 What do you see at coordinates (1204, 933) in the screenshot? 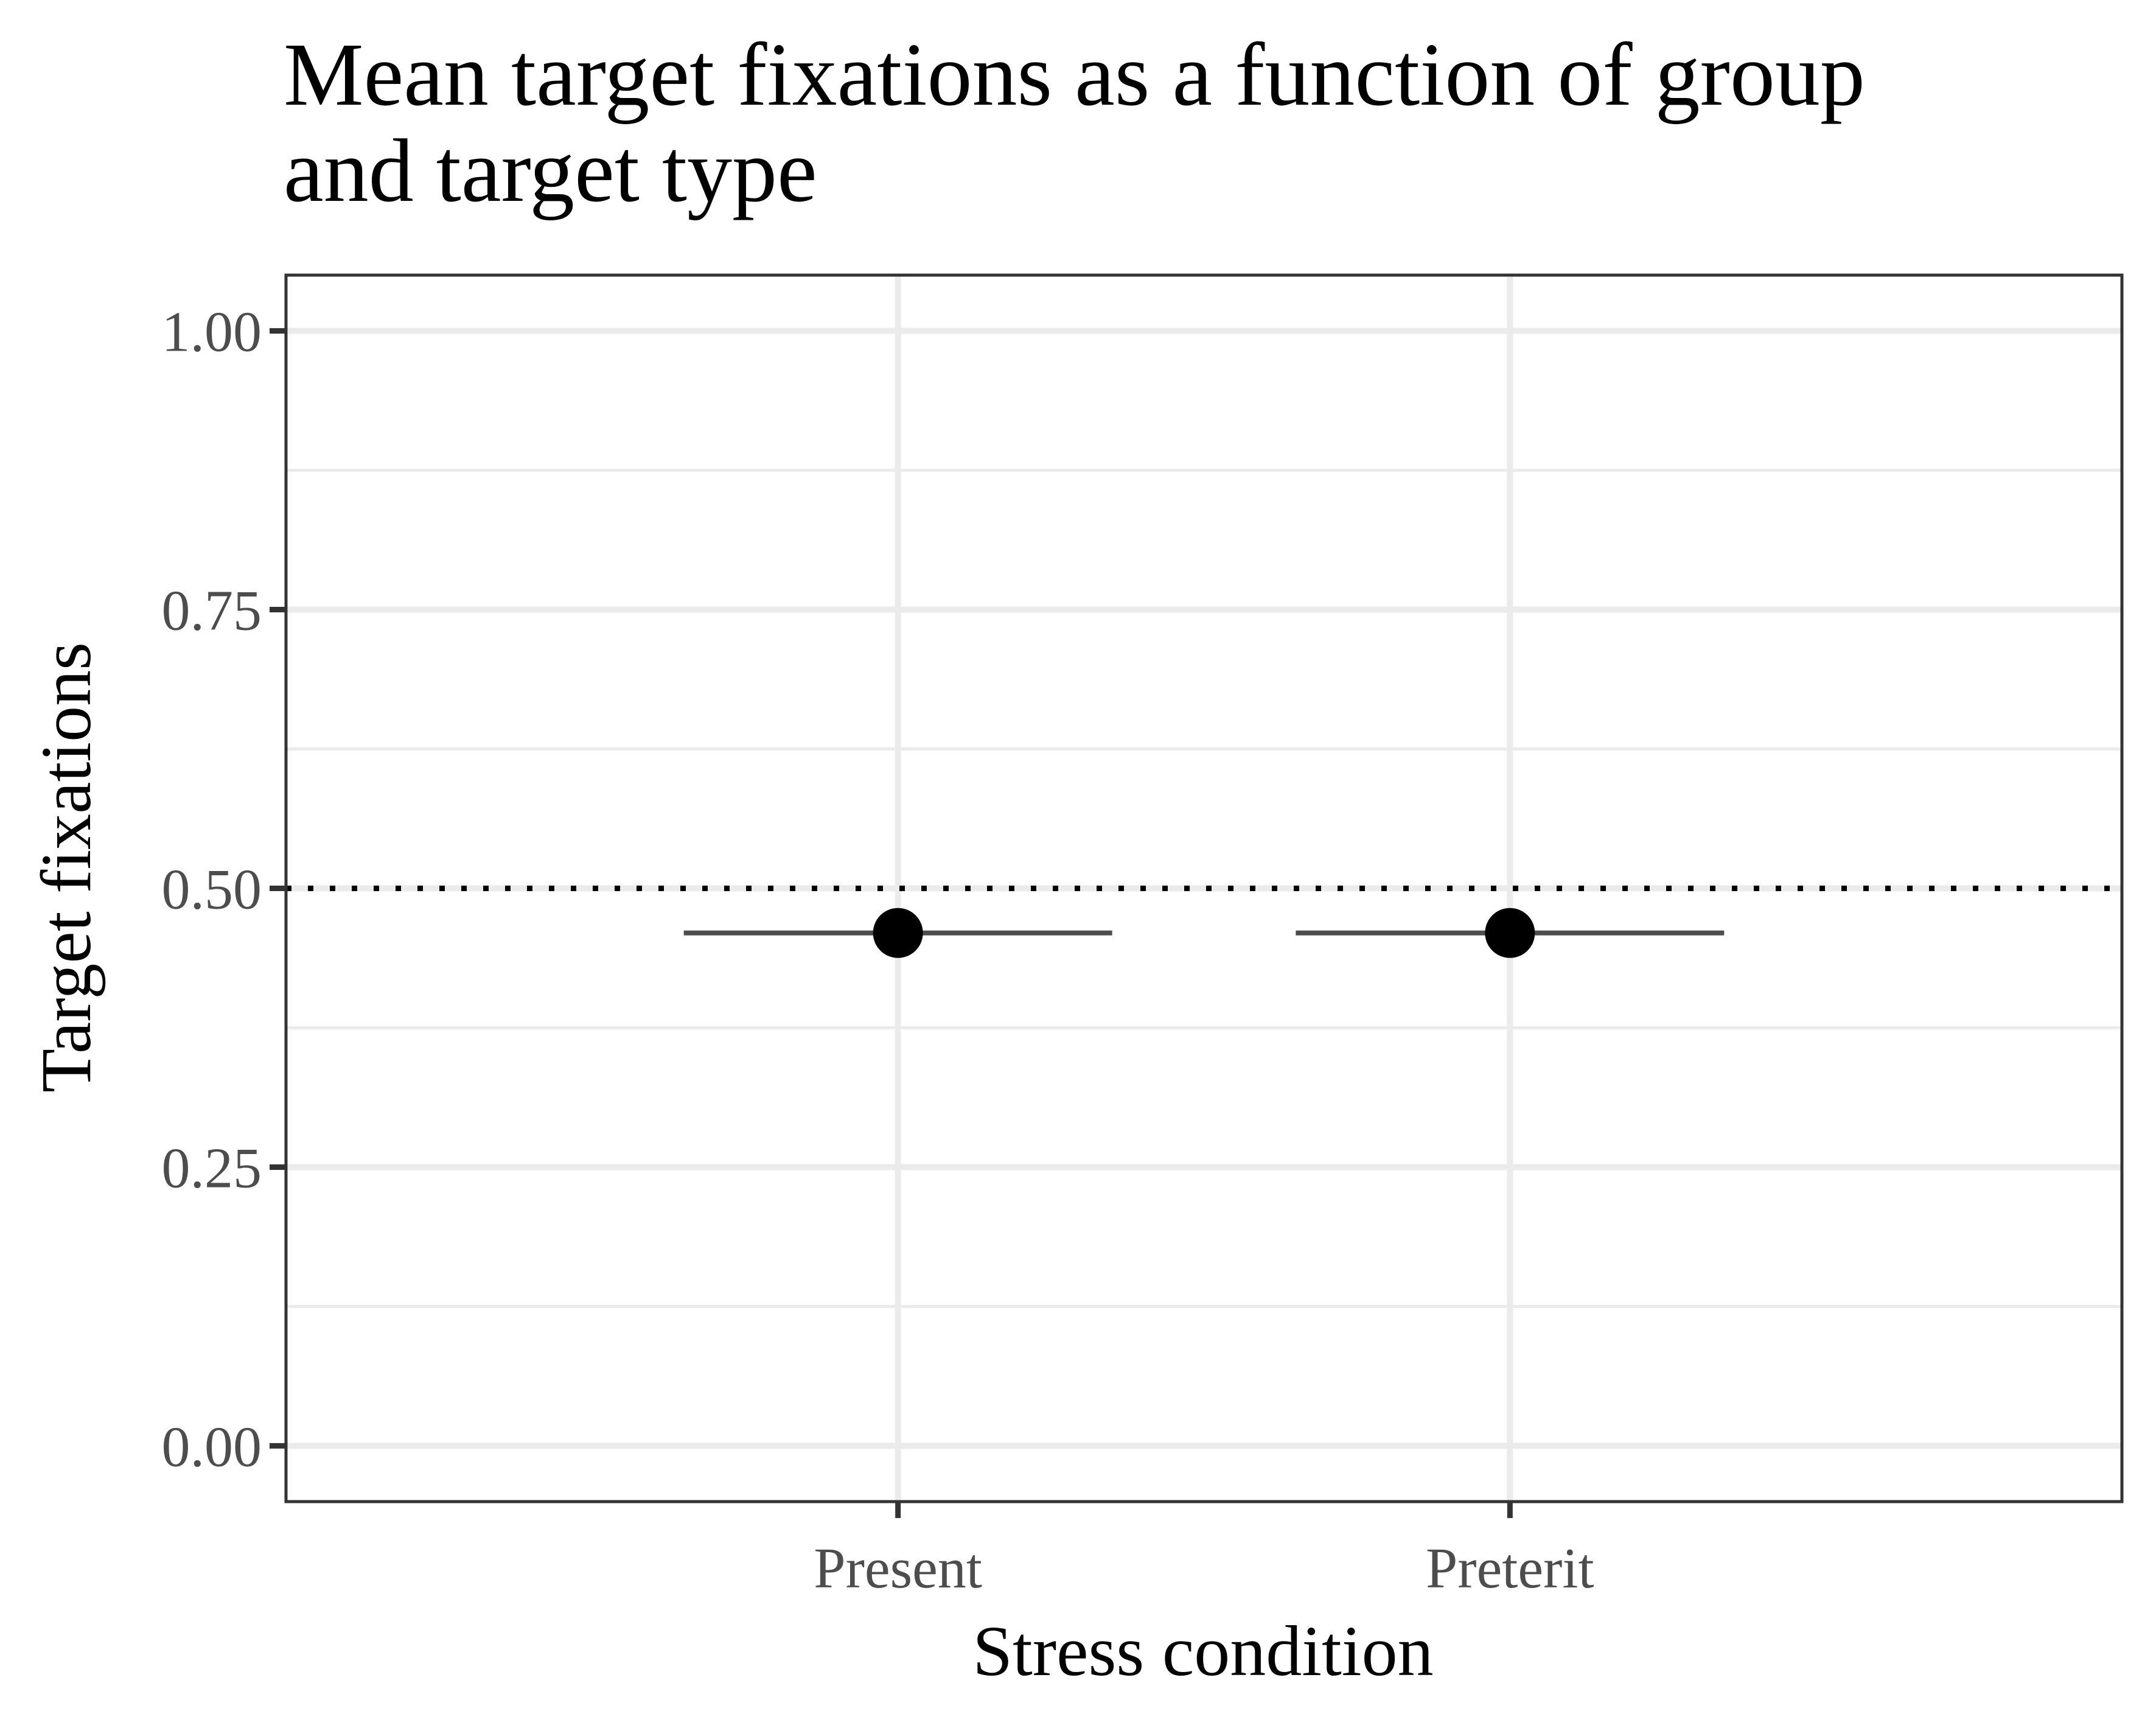
I see `data-marks` at bounding box center [1204, 933].